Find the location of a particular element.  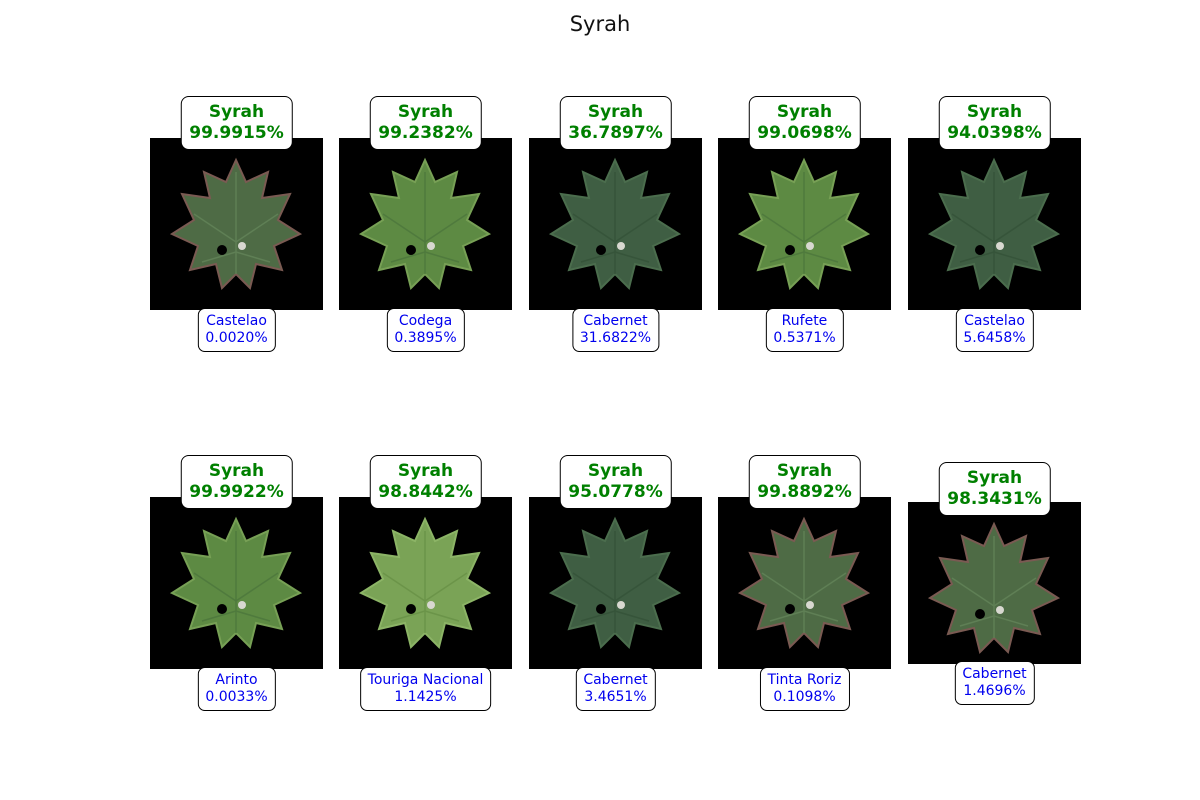

sample-cell: Syrah 99.9915% Castelao 0.0020% is located at coordinates (236, 226).